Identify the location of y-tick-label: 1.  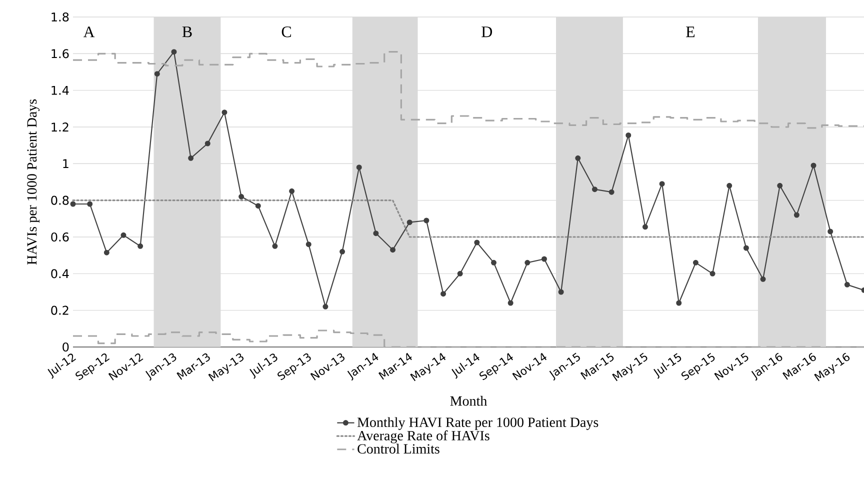
(65, 163).